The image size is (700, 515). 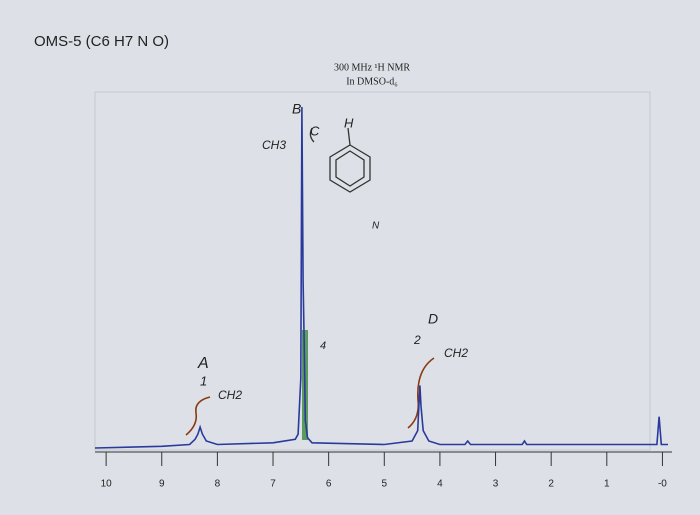 I want to click on annotation: B, so click(x=296, y=109).